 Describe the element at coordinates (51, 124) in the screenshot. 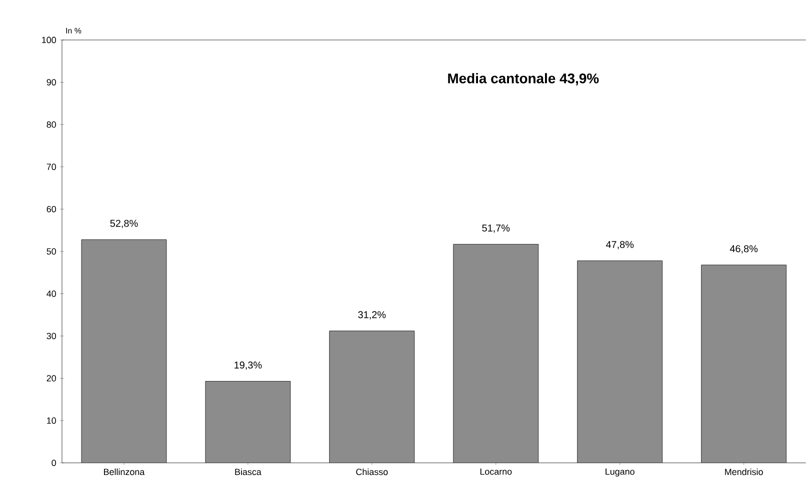

I see `y-tick-label: 80` at that location.